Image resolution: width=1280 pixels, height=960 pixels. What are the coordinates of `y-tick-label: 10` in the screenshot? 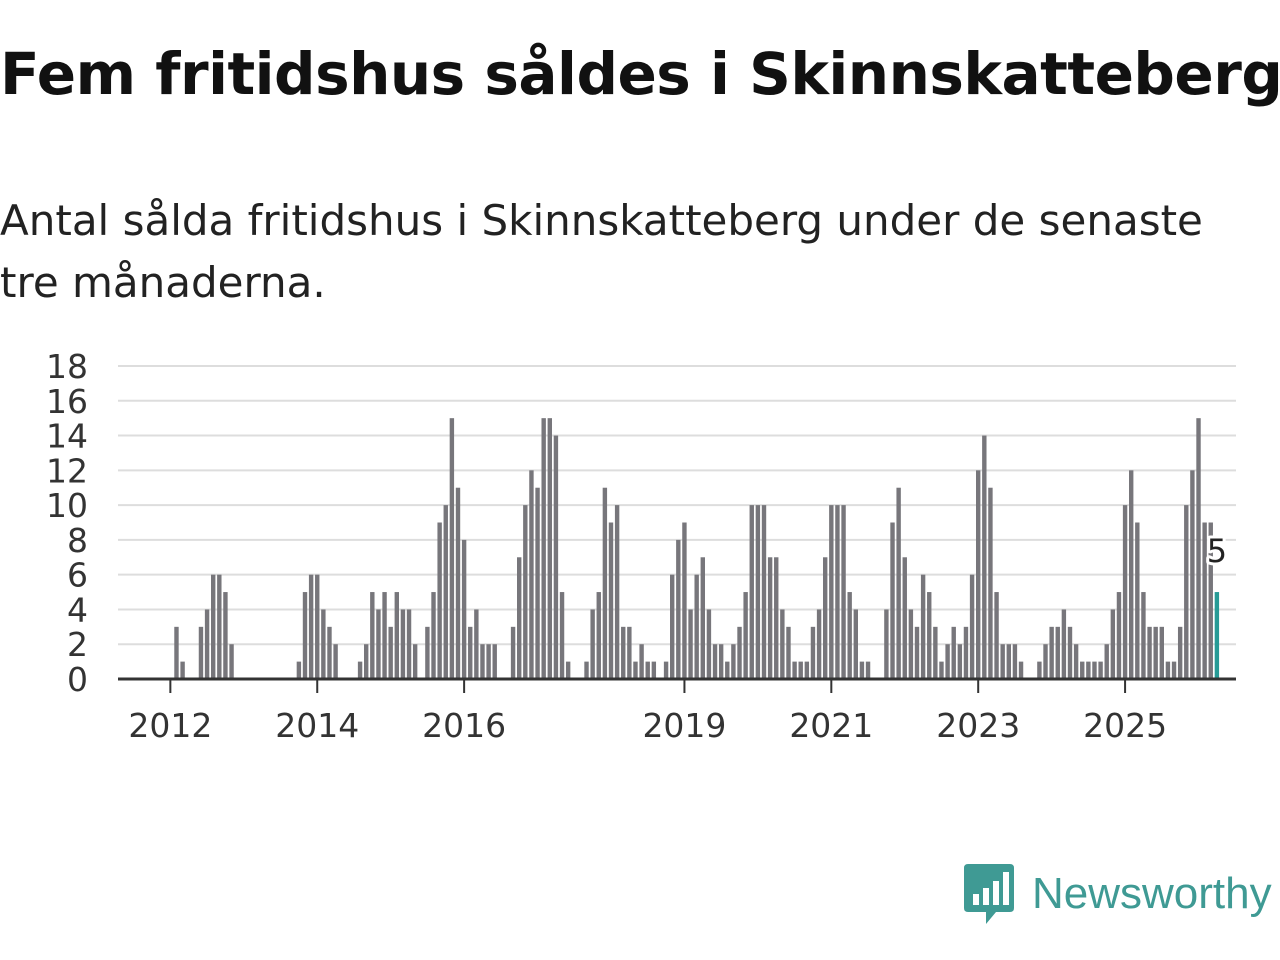 It's located at (67, 505).